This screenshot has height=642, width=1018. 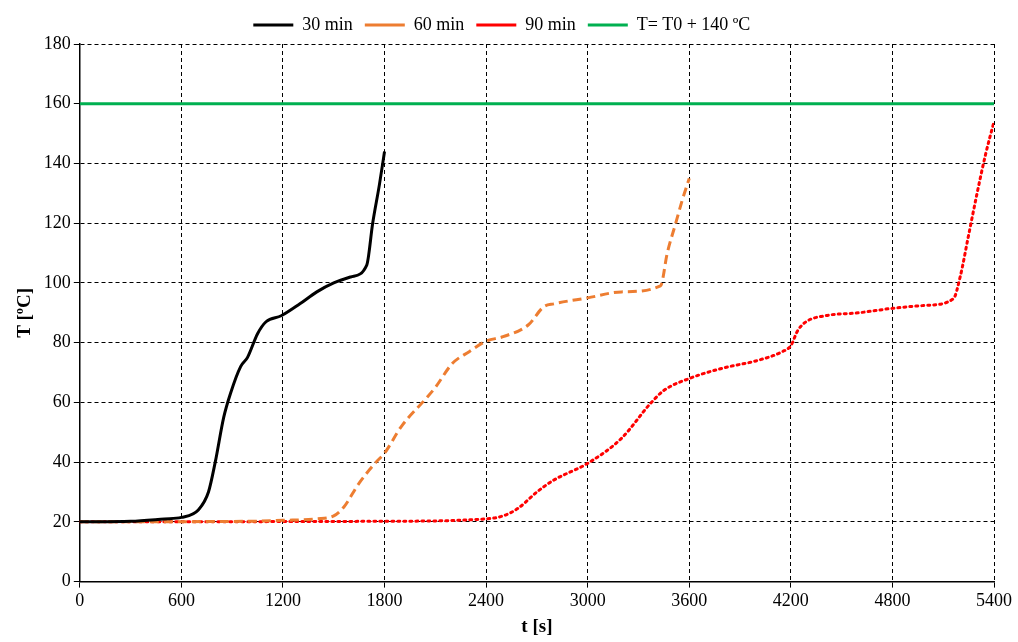 What do you see at coordinates (994, 600) in the screenshot?
I see `x-tick-label: 5400` at bounding box center [994, 600].